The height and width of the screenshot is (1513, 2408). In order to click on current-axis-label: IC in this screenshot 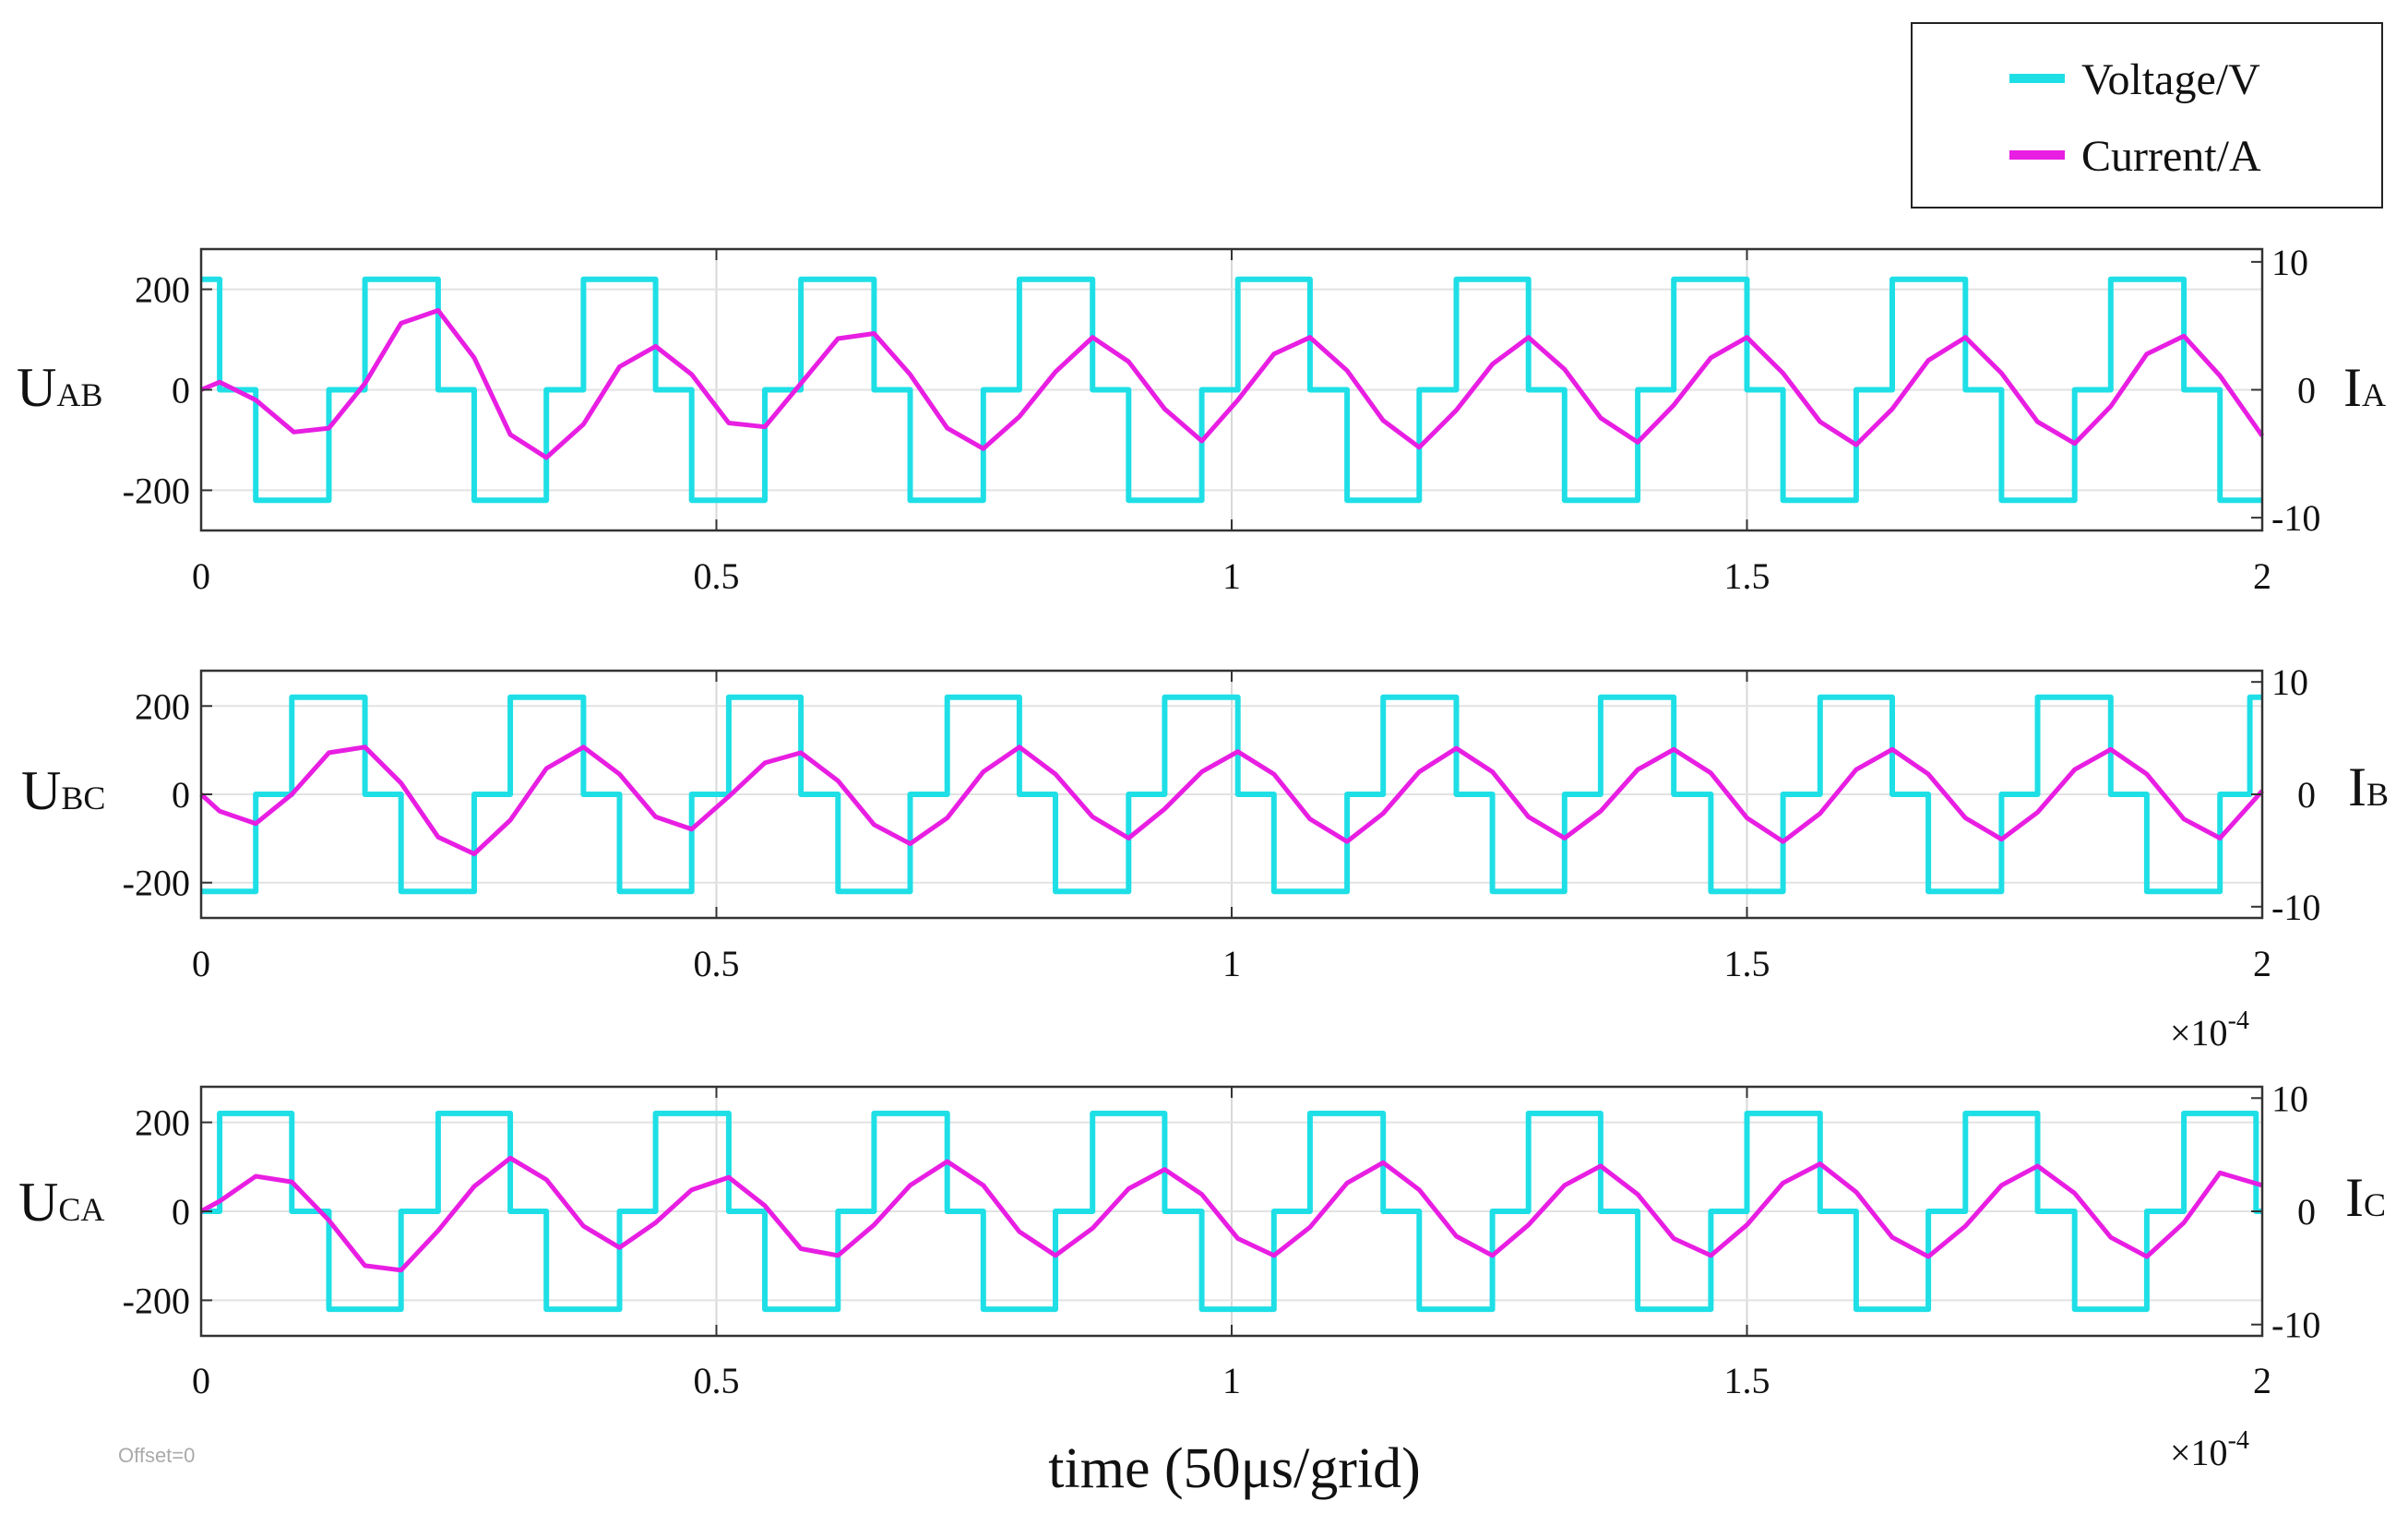, I will do `click(2365, 1197)`.